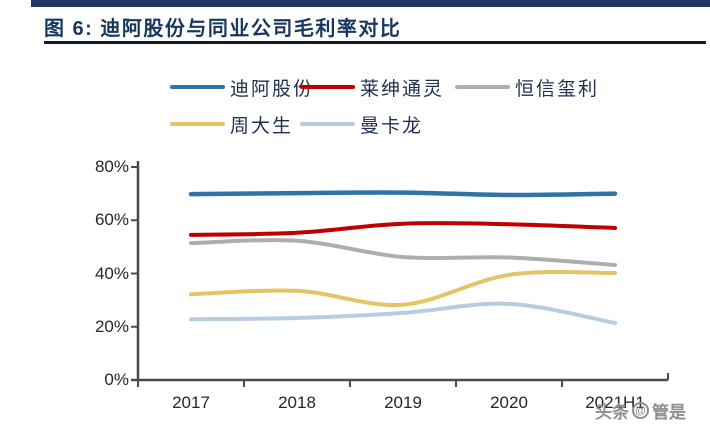 The width and height of the screenshot is (710, 432). What do you see at coordinates (297, 402) in the screenshot?
I see `x-axis-category-label: 2018` at bounding box center [297, 402].